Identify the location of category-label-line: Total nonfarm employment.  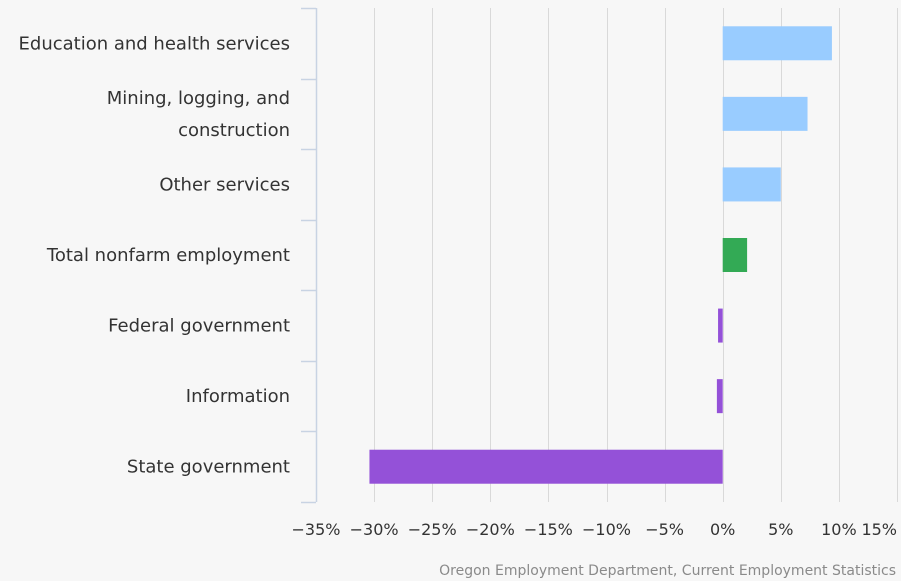
(168, 255).